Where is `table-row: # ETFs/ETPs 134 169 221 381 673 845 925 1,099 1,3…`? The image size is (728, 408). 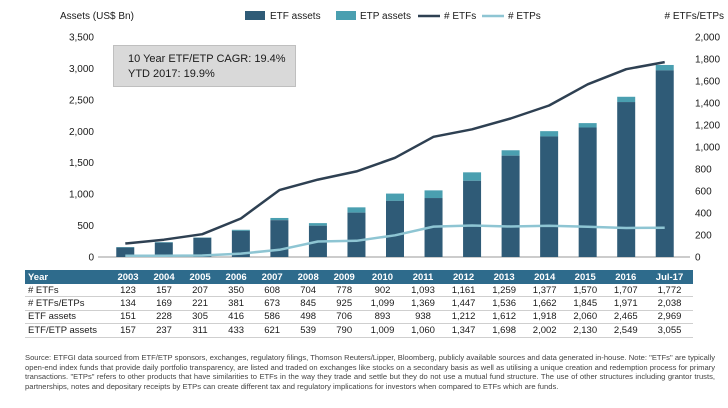 table-row: # ETFs/ETPs 134 169 221 381 673 845 925 1,099 1,3… is located at coordinates (359, 303).